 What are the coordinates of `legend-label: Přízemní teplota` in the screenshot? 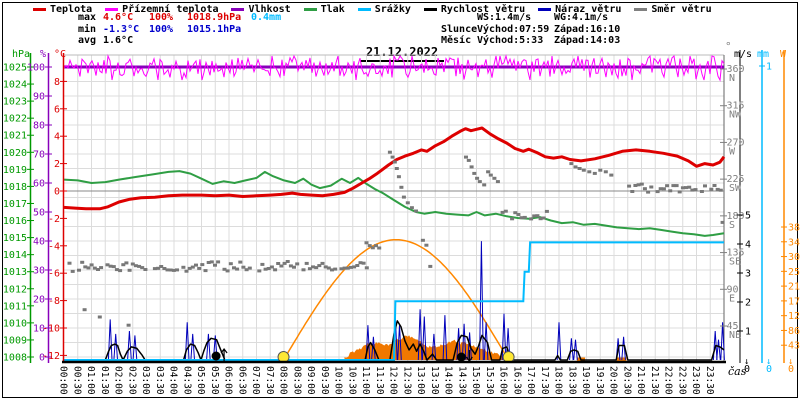 It's located at (170, 9).